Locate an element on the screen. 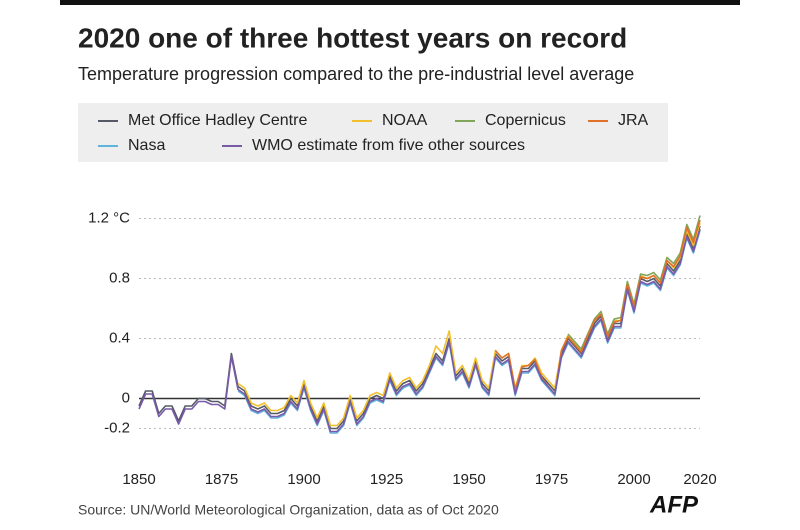 This screenshot has width=800, height=530. legend-label: JRA is located at coordinates (633, 120).